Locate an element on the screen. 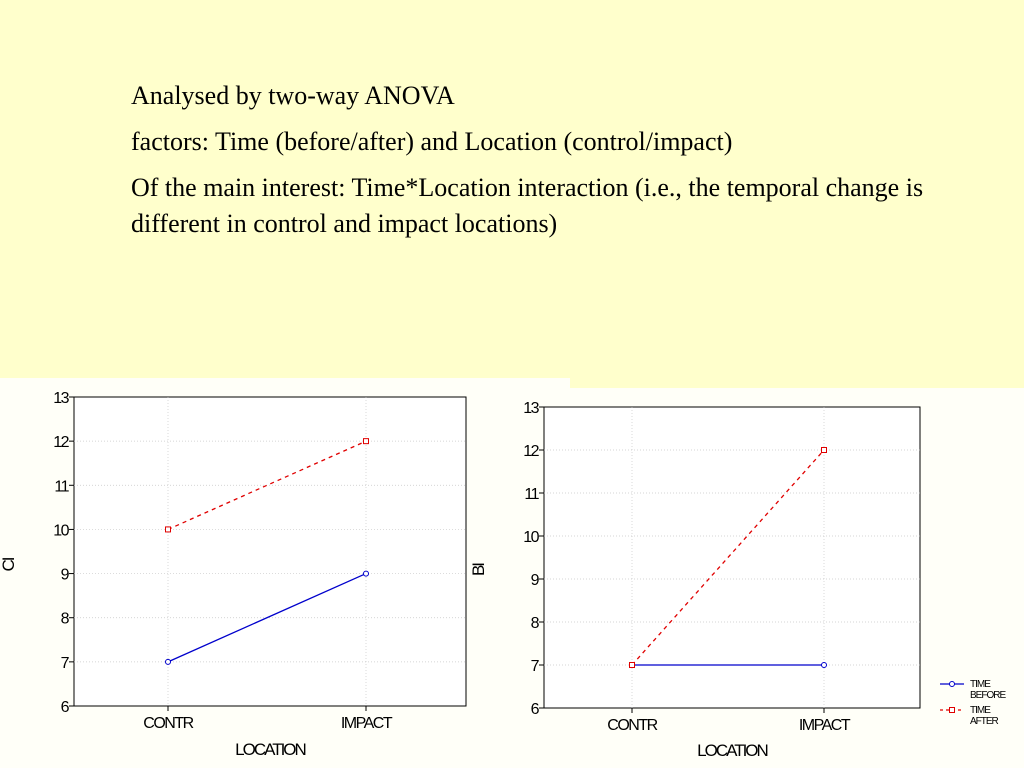 The width and height of the screenshot is (1024, 768). chart1-ytick-label: 13 is located at coordinates (61, 398).